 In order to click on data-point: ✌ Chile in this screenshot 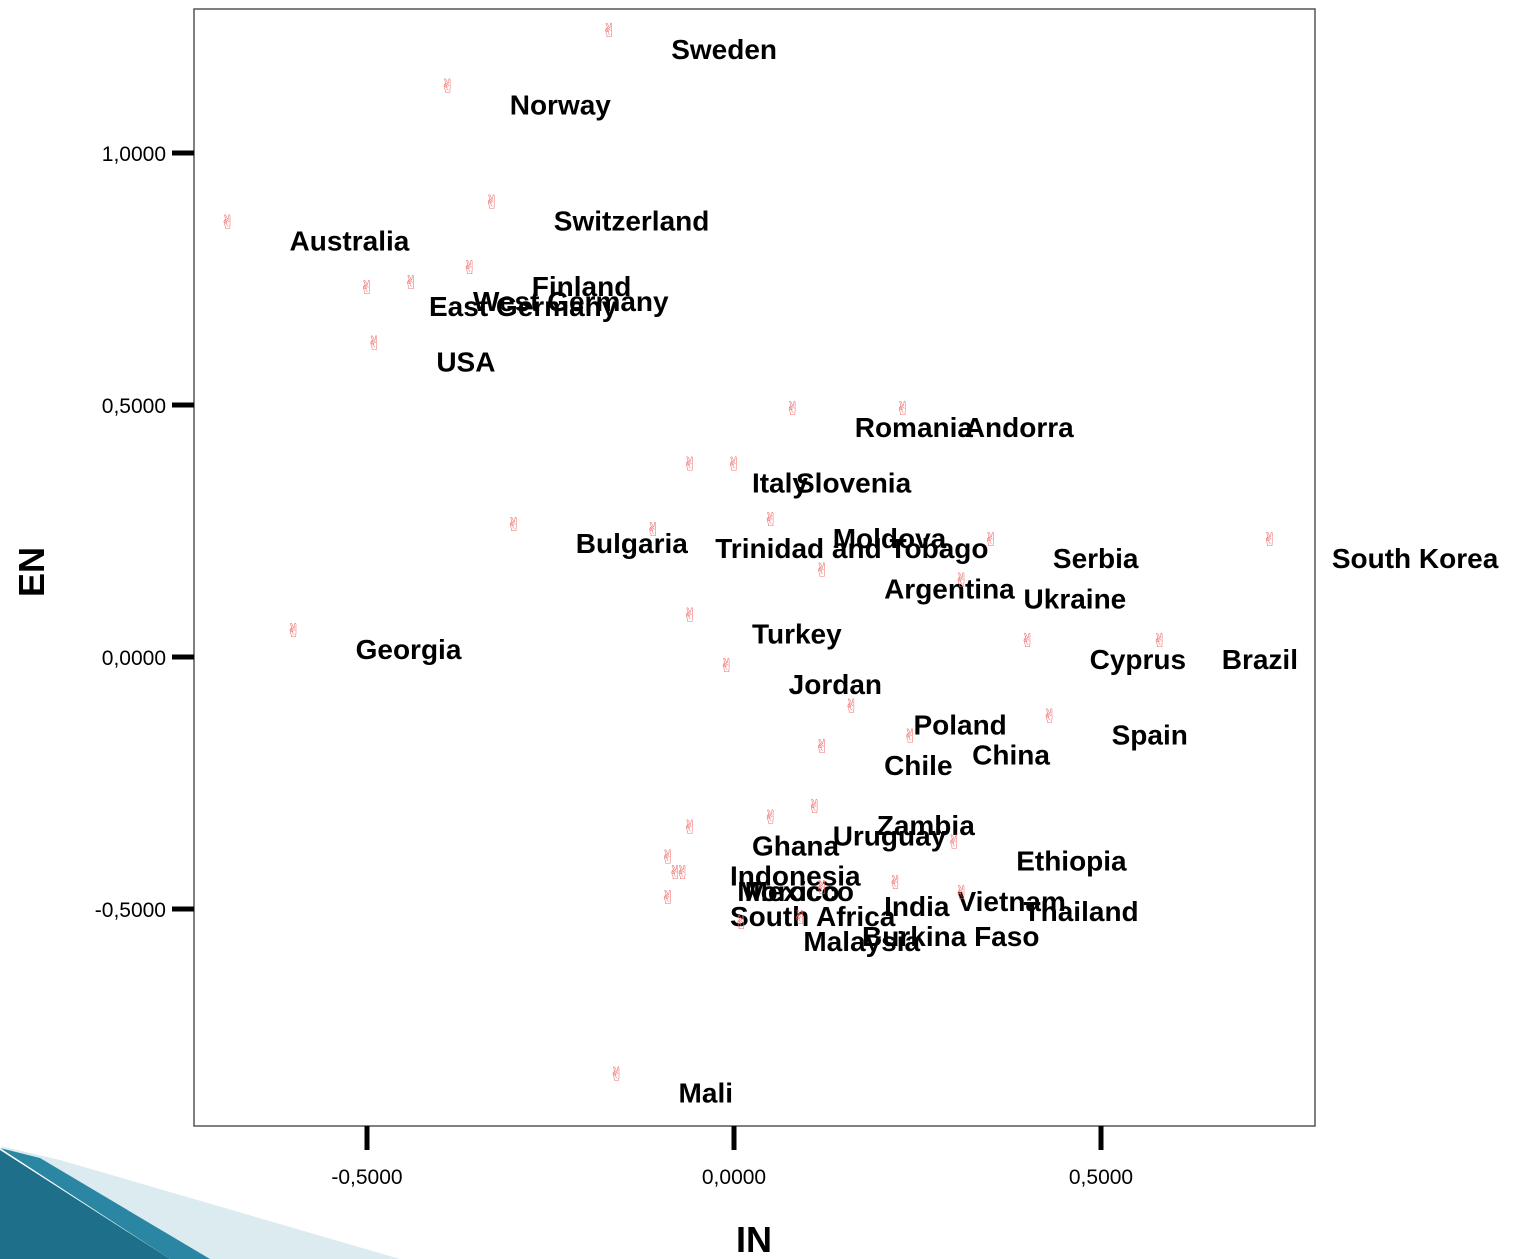, I will do `click(883, 758)`.